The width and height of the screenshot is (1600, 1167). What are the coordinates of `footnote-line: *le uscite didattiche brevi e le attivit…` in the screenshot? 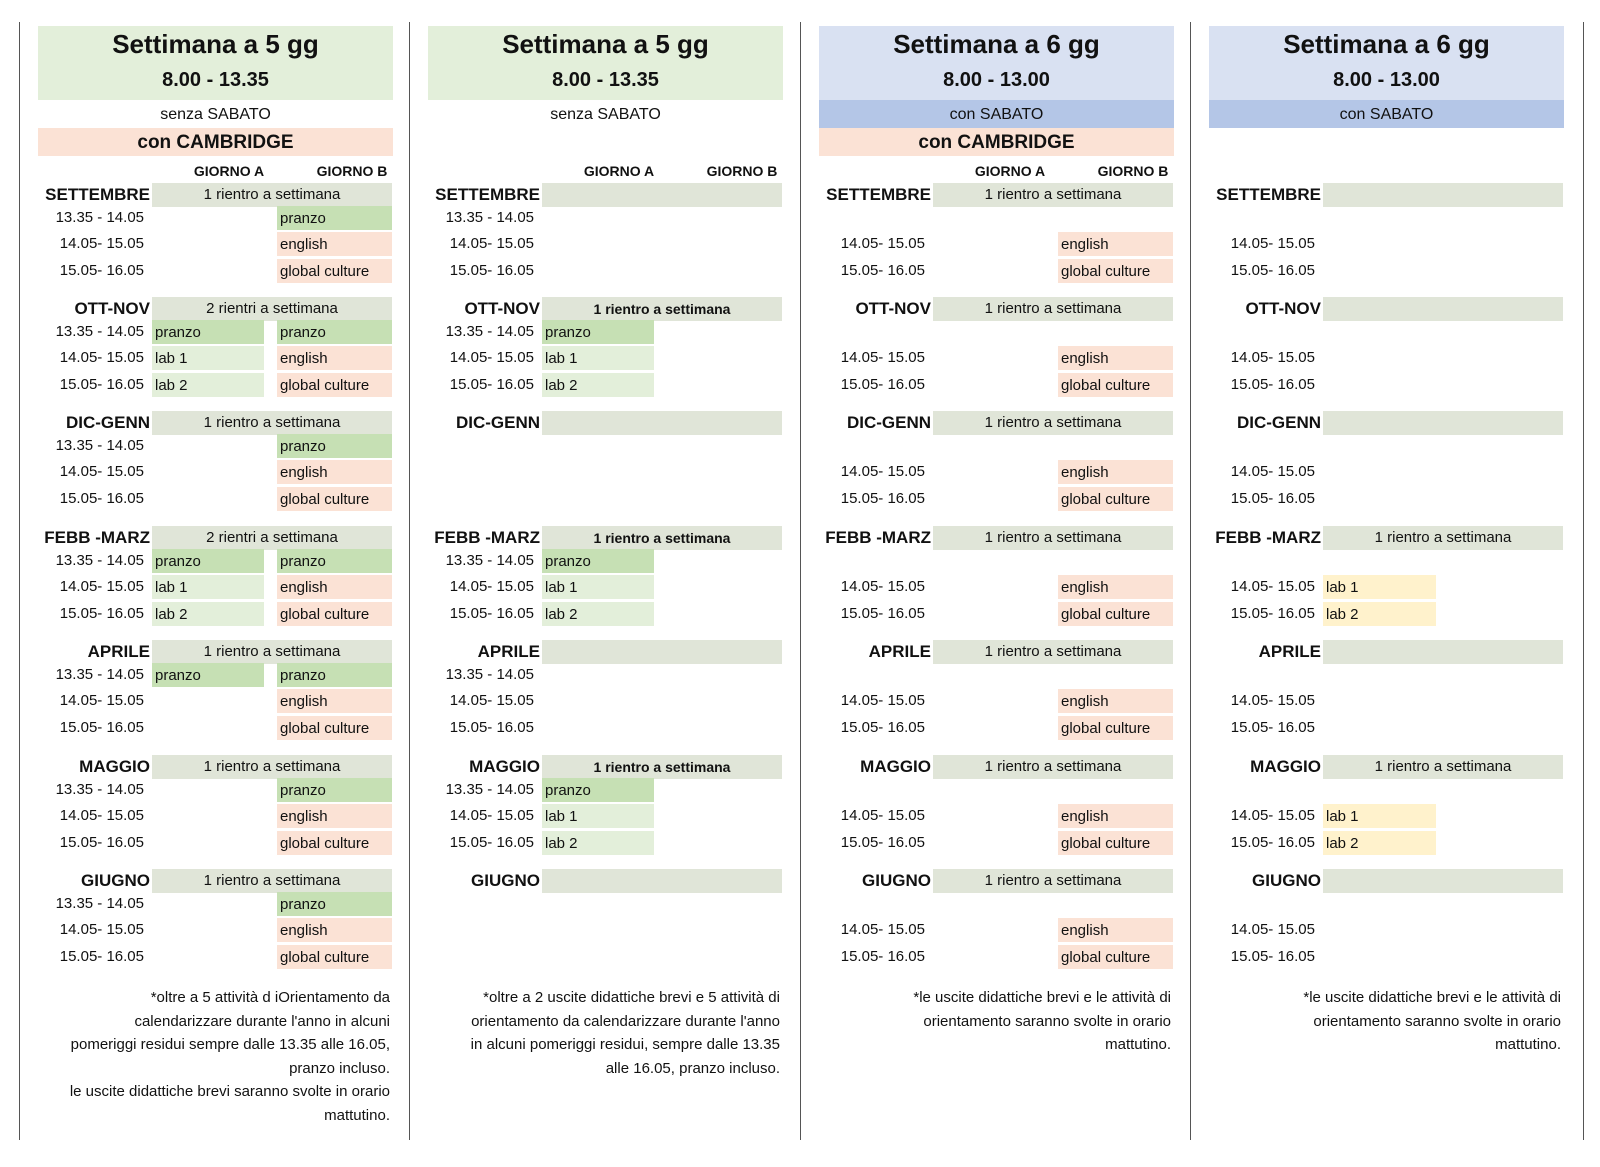 It's located at (1042, 997).